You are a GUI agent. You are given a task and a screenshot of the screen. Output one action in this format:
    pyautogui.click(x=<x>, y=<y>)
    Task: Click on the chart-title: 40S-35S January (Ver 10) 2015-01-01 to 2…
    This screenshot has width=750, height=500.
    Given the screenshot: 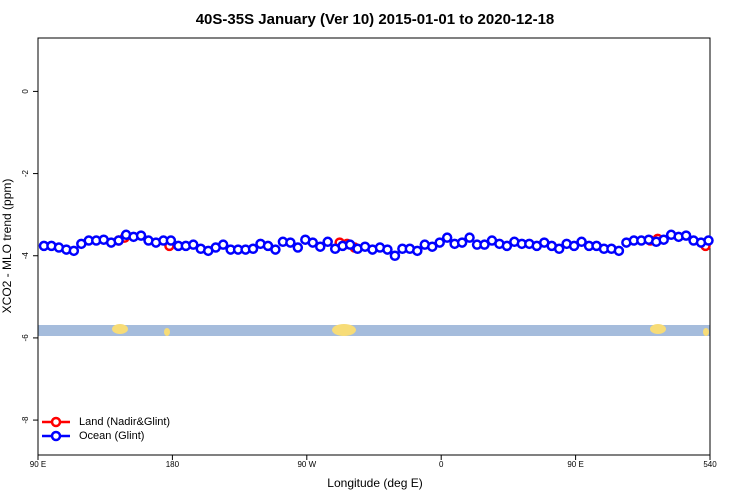 What is the action you would take?
    pyautogui.click(x=375, y=19)
    